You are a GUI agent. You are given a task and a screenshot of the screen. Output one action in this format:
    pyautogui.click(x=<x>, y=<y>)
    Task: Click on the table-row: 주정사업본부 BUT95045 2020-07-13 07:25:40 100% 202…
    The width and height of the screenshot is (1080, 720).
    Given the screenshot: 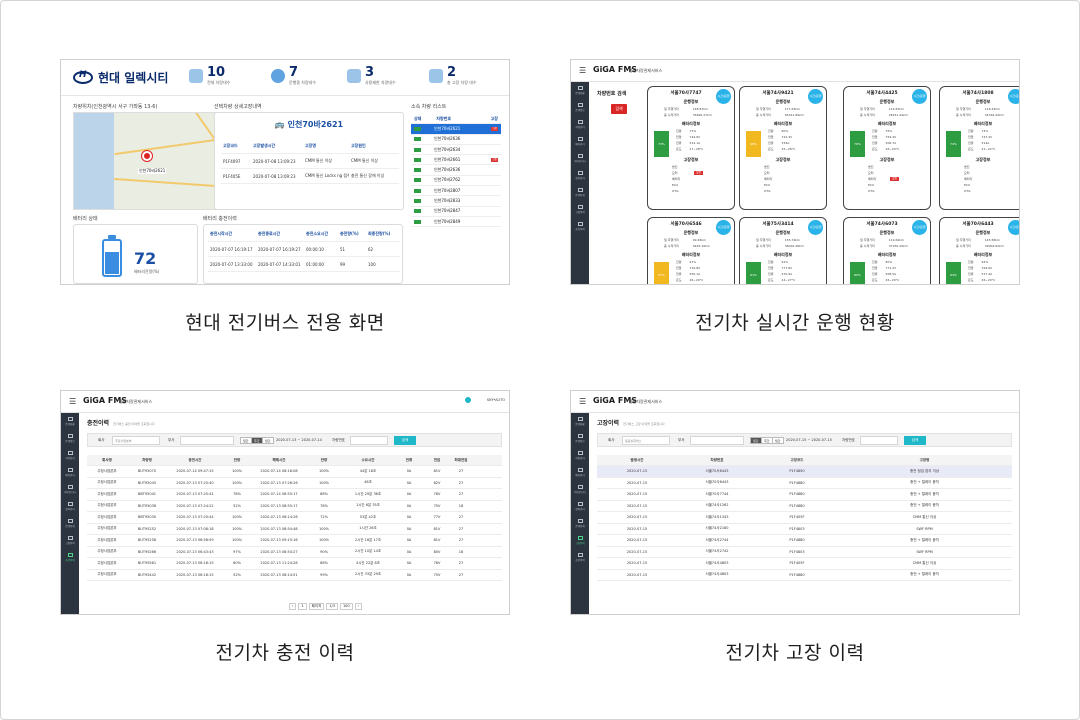 What is the action you would take?
    pyautogui.click(x=294, y=483)
    